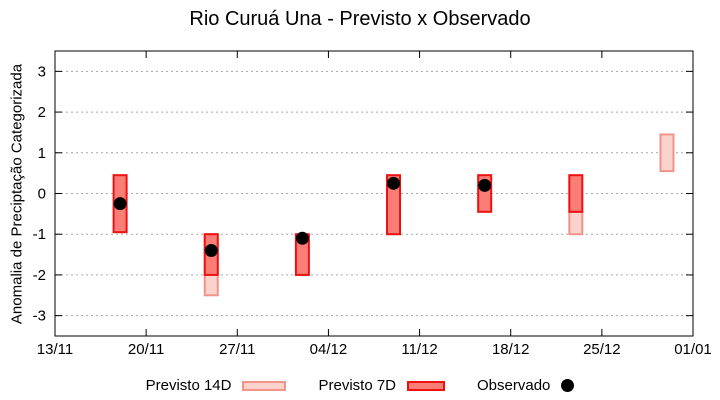  Describe the element at coordinates (42, 194) in the screenshot. I see `y-tick-label: 0` at that location.